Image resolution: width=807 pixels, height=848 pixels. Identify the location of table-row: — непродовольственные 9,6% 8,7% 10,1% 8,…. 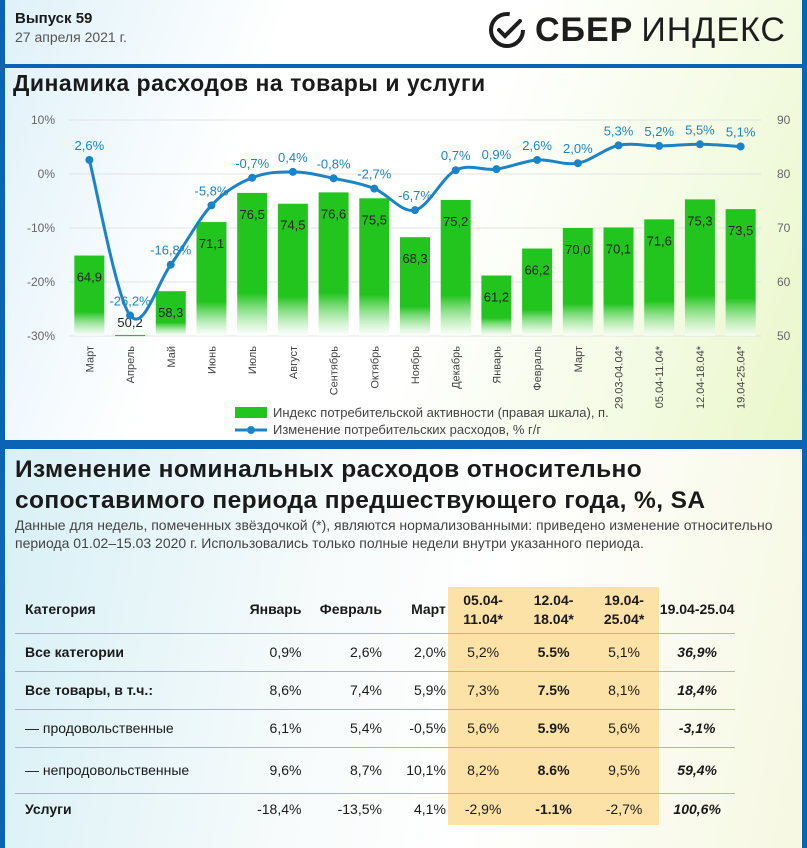
(375, 770).